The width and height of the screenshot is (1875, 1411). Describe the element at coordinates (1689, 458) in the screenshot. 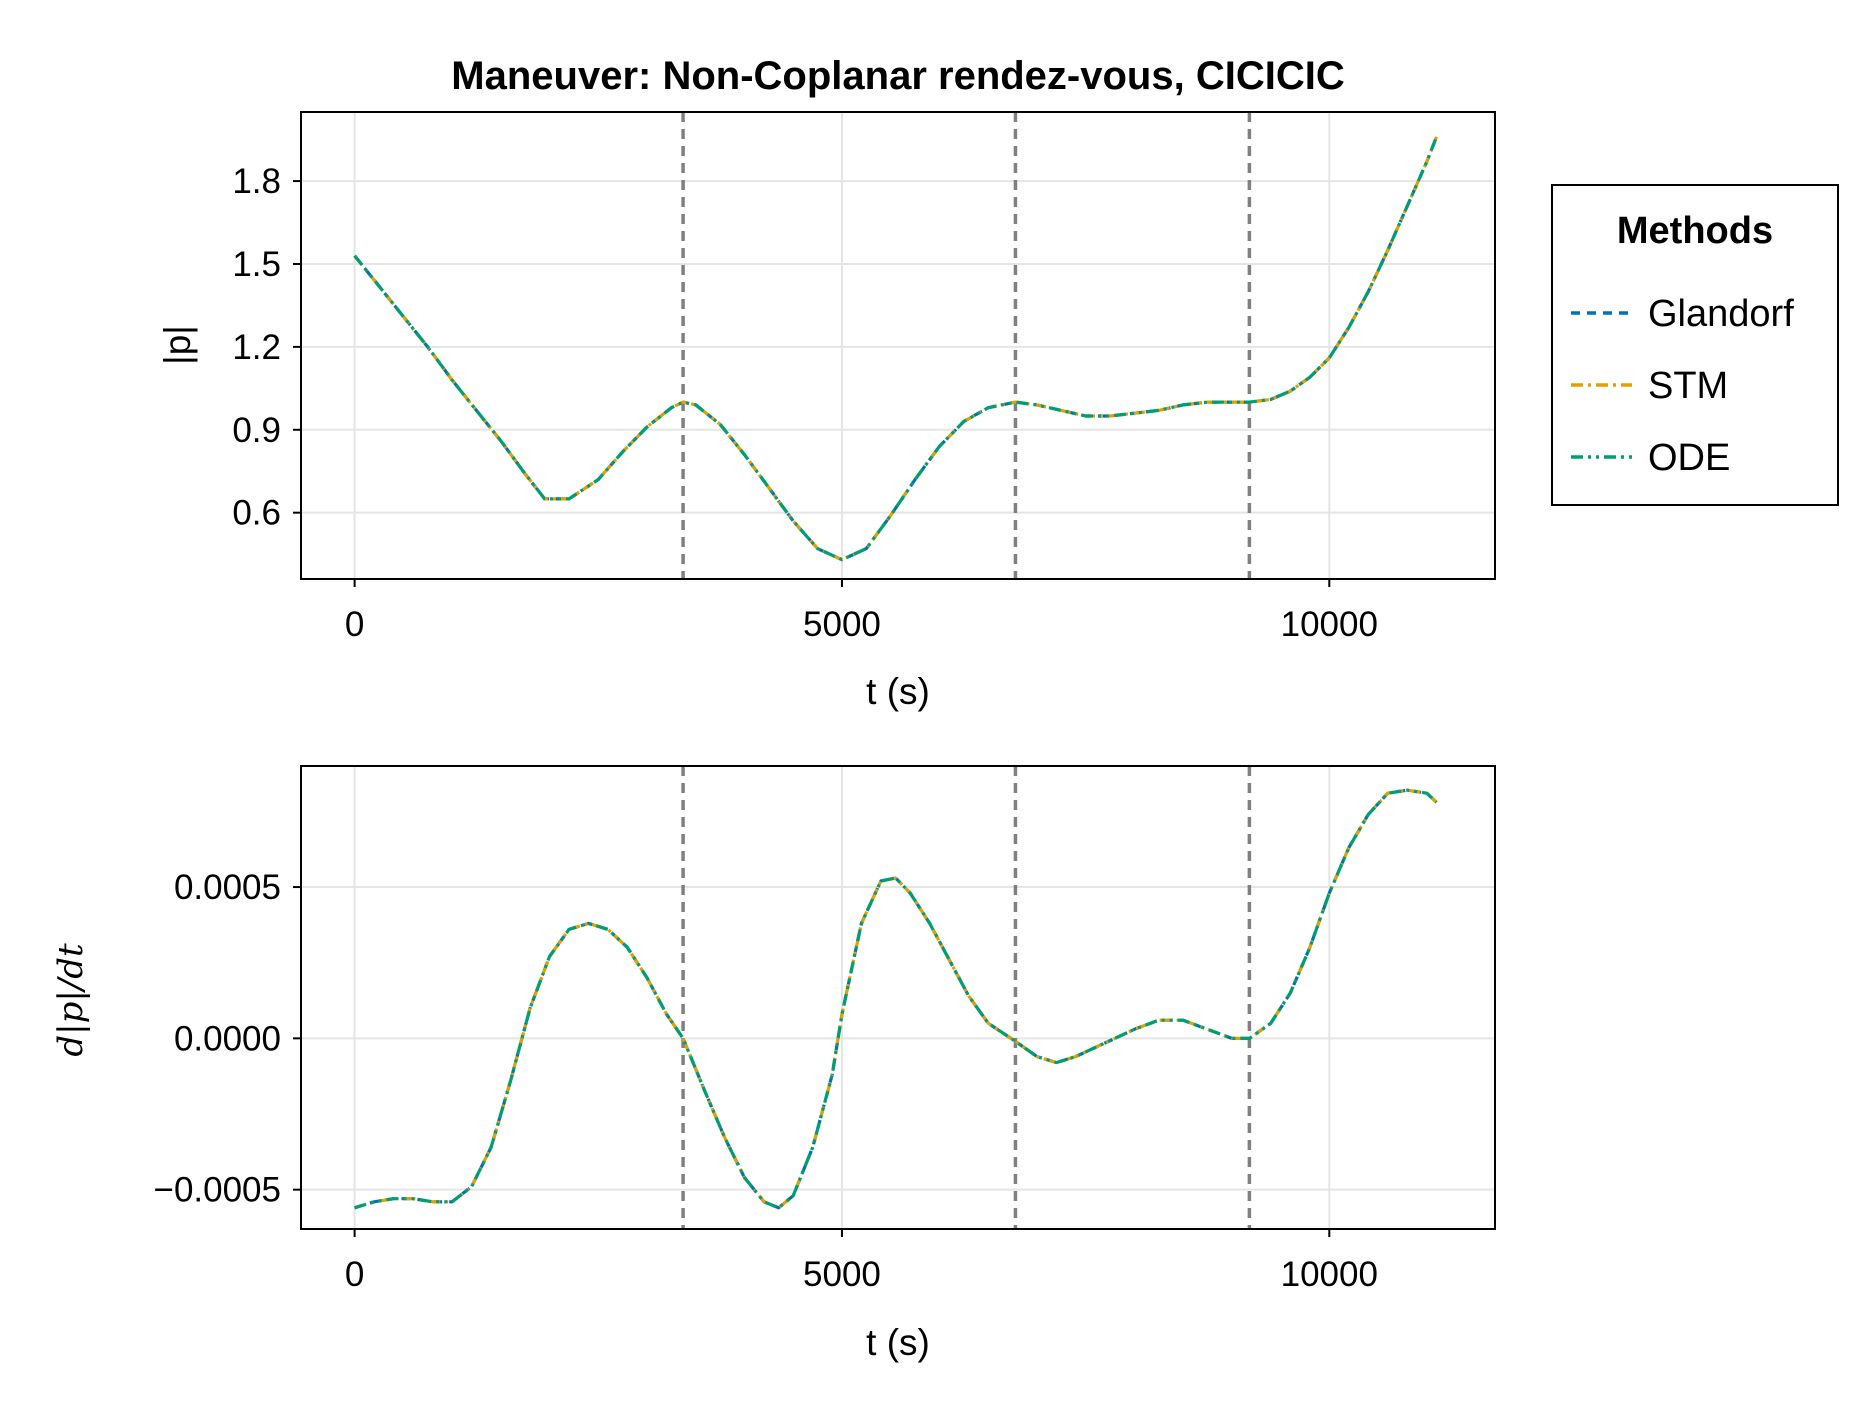

I see `legend-label-ode: ODE` at that location.